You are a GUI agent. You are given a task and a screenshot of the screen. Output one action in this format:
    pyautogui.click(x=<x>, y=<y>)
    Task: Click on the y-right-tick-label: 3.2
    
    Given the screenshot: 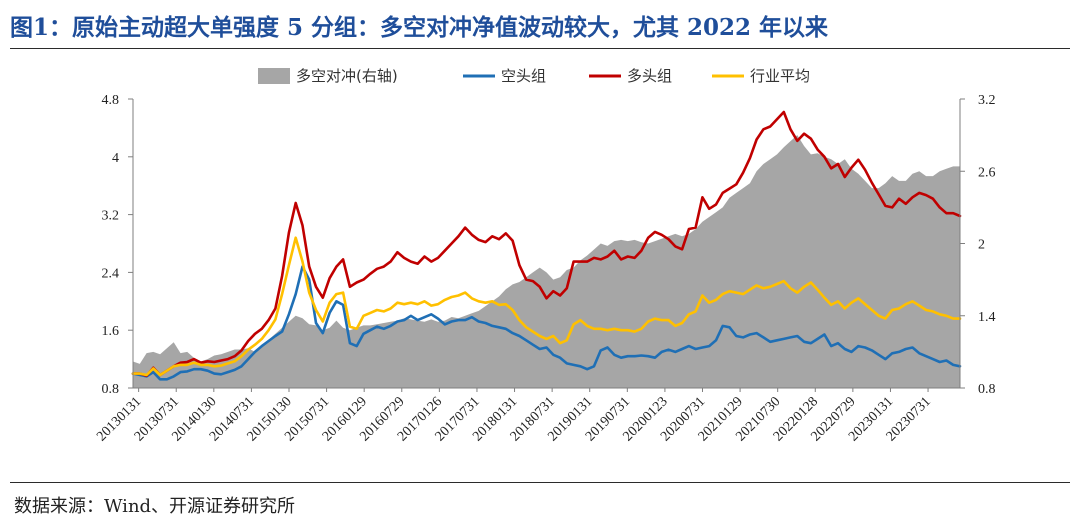 What is the action you would take?
    pyautogui.click(x=987, y=100)
    